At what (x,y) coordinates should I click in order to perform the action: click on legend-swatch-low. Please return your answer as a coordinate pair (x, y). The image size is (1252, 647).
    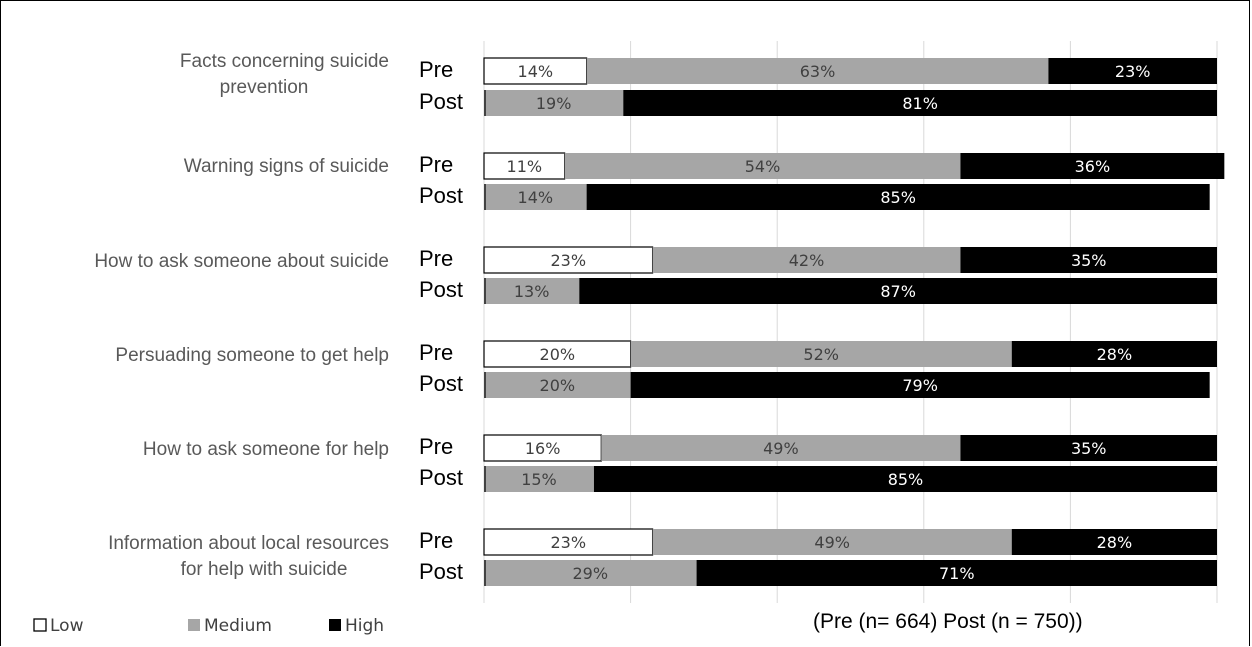
    Looking at the image, I should click on (40, 625).